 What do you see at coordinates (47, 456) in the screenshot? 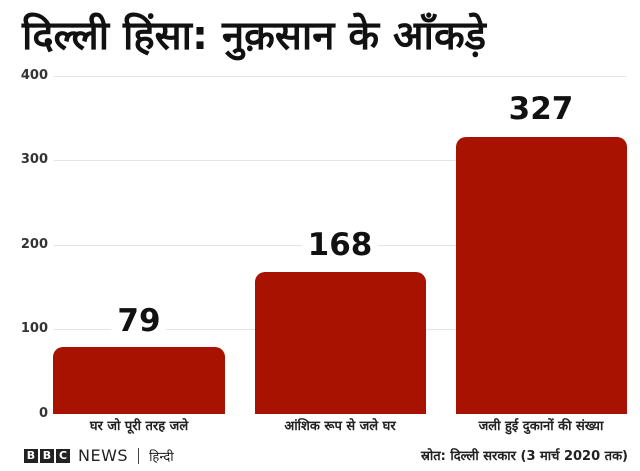
I see `bbc-letter-b2: B` at bounding box center [47, 456].